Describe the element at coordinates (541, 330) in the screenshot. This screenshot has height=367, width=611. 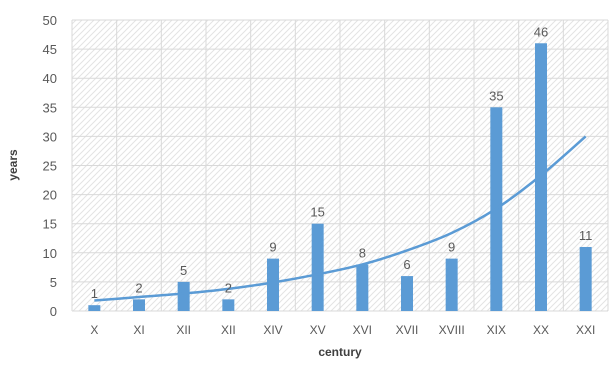
I see `x-tick-label: XX` at that location.